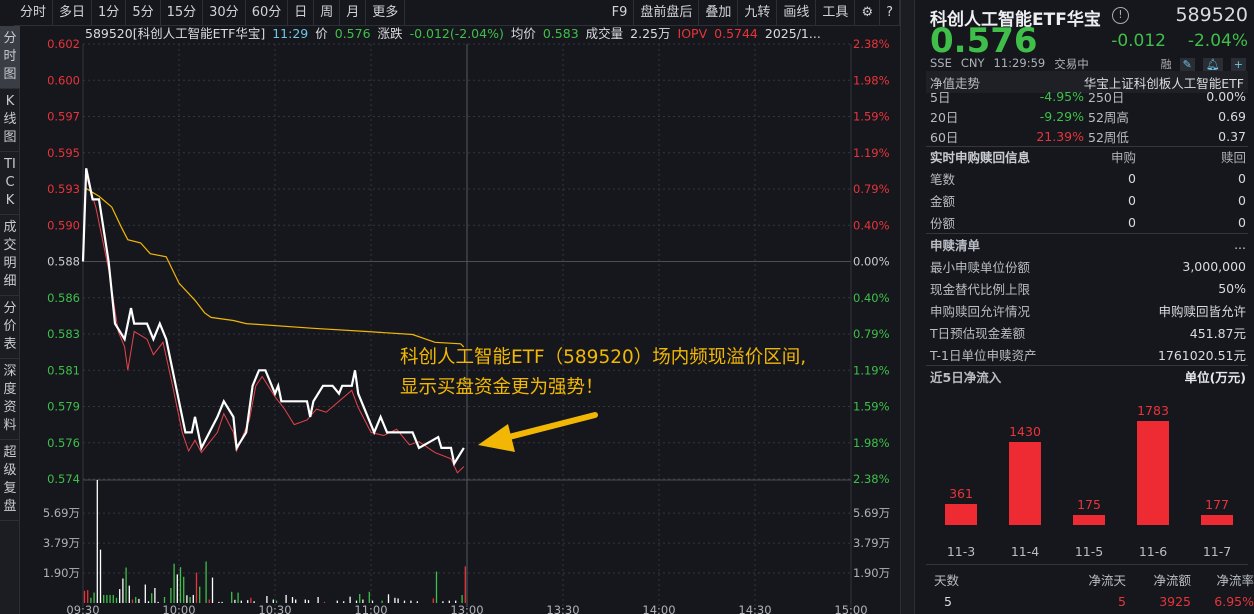 This screenshot has height=614, width=1254. Describe the element at coordinates (523, 33) in the screenshot. I see `avg-label: 均价` at that location.